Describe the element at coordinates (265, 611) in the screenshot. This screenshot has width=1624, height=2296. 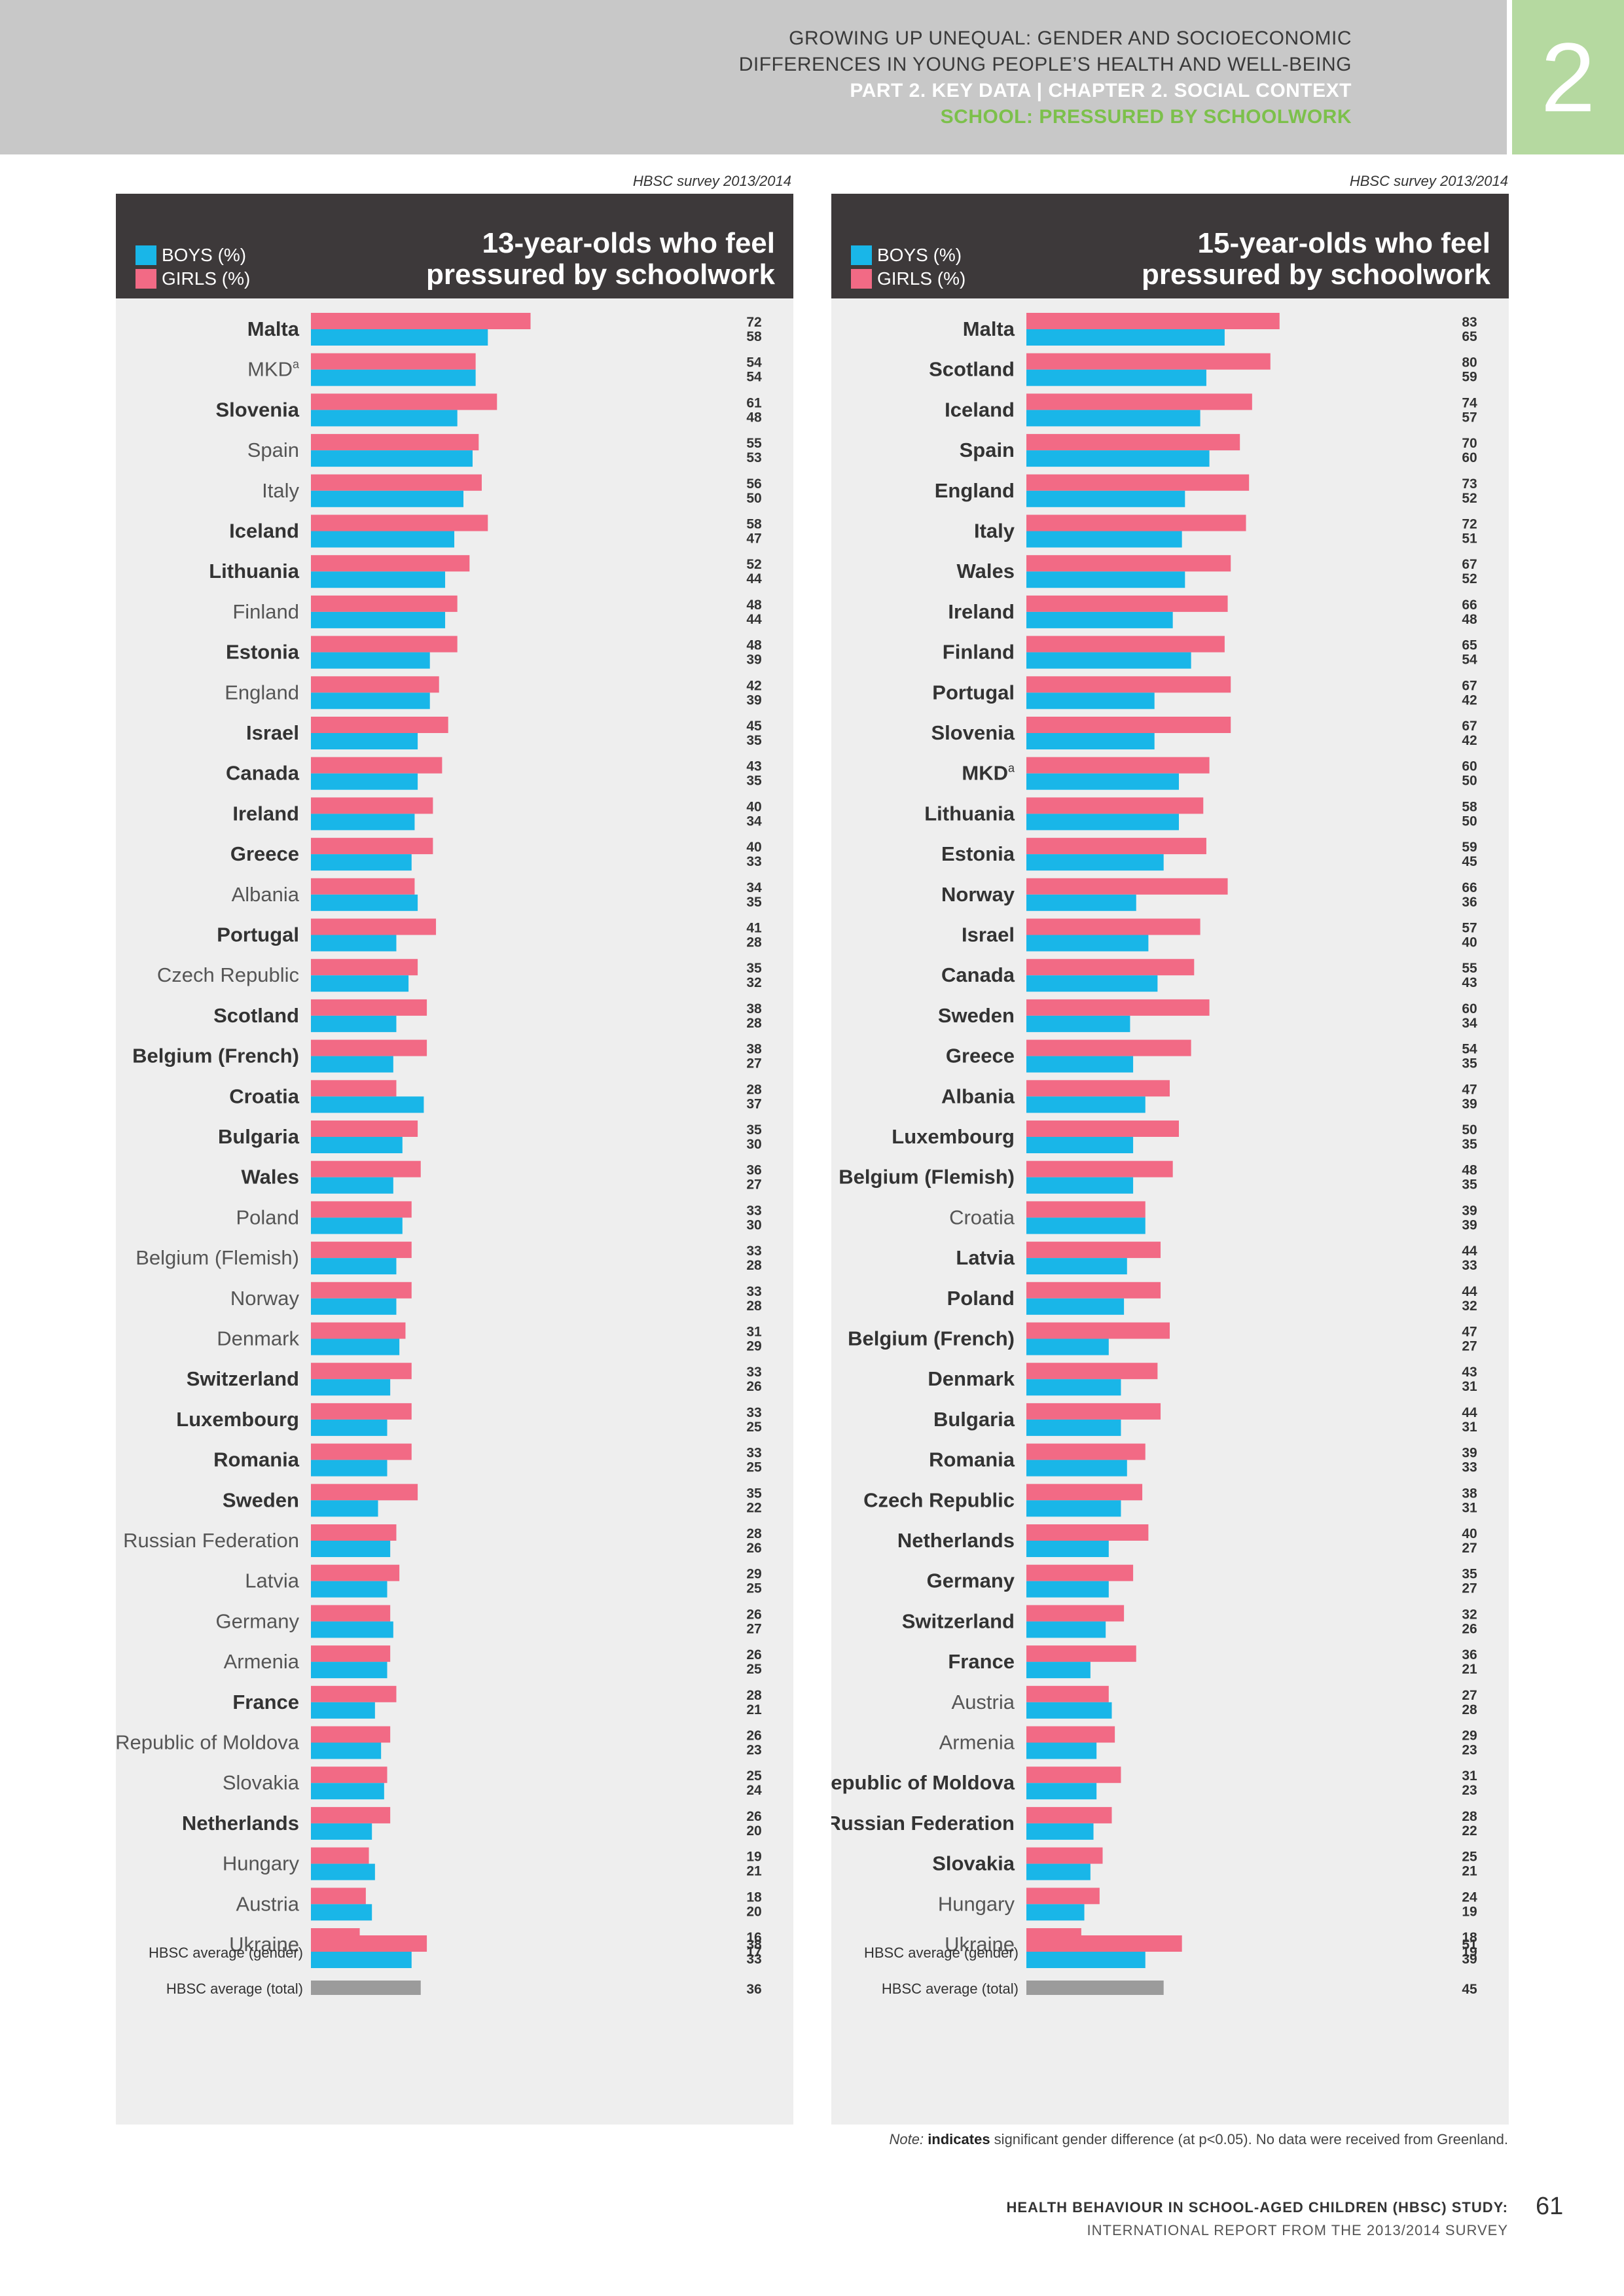
I see `country-label: Finland` at that location.